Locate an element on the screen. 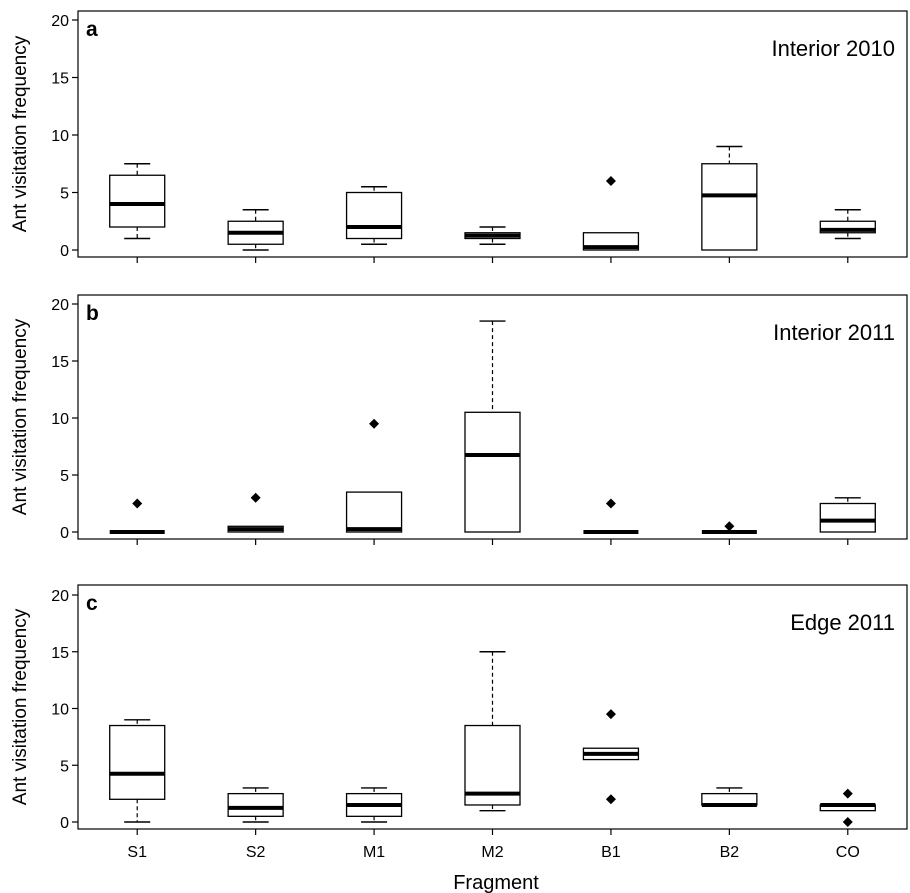  x-tick-label-b2: B2 is located at coordinates (730, 852).